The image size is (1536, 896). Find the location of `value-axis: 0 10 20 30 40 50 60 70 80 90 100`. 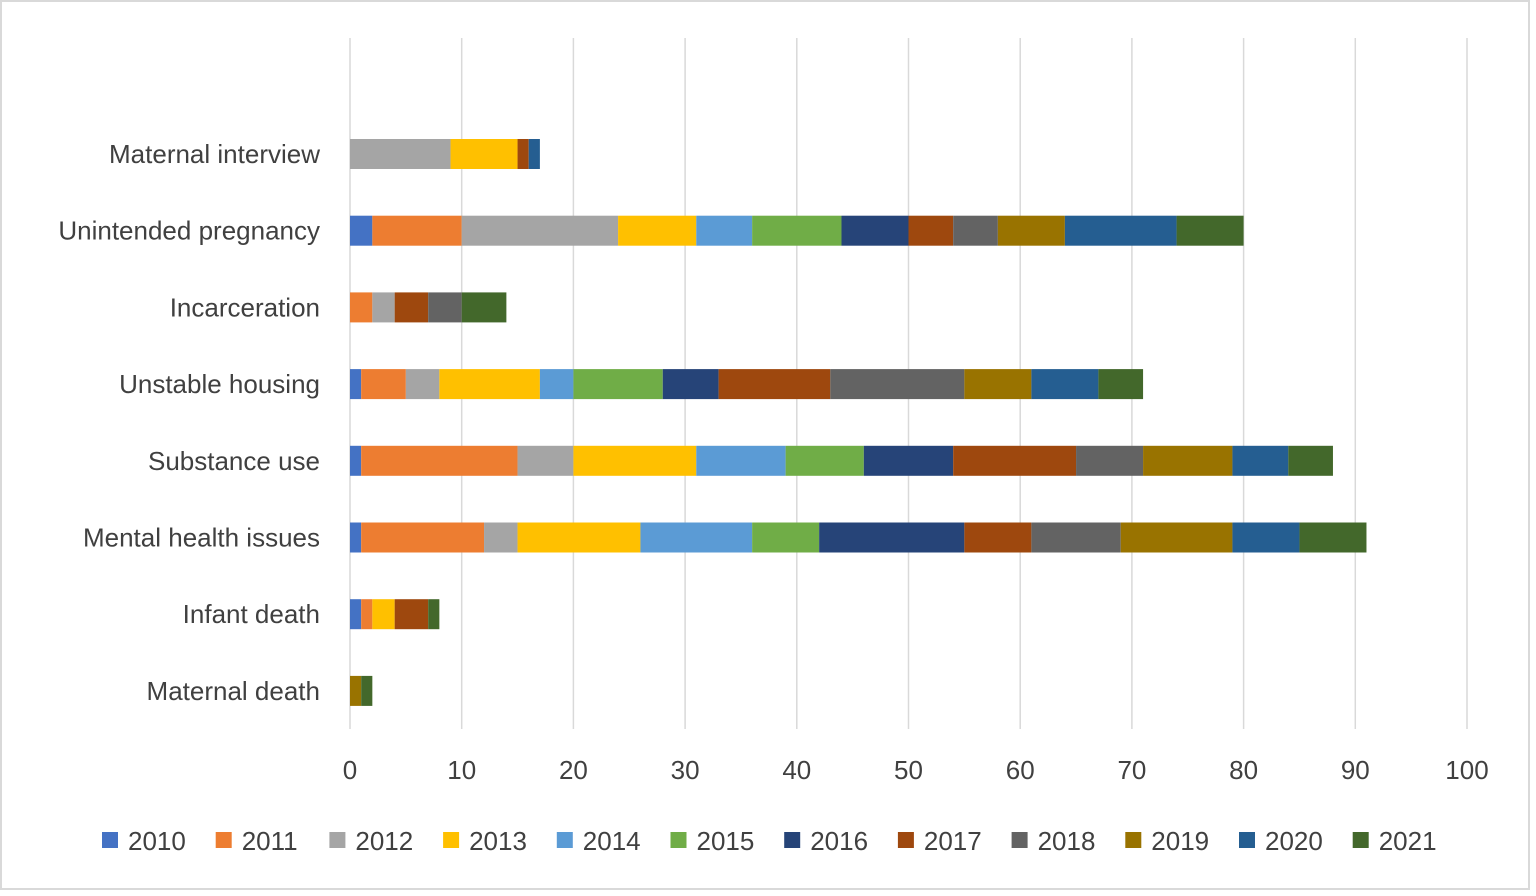

value-axis: 0 10 20 30 40 50 60 70 80 90 100 is located at coordinates (916, 770).